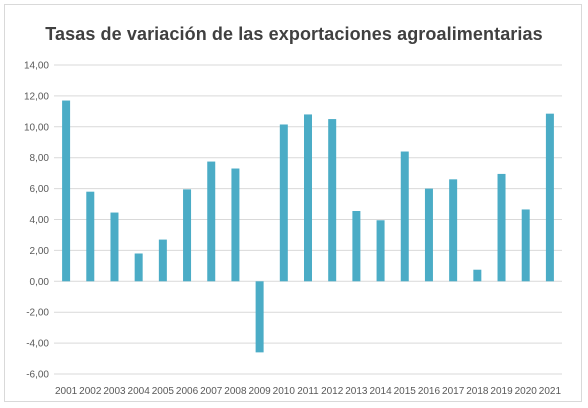 This screenshot has height=408, width=588. Describe the element at coordinates (211, 391) in the screenshot. I see `x-tick-label: 2007` at that location.